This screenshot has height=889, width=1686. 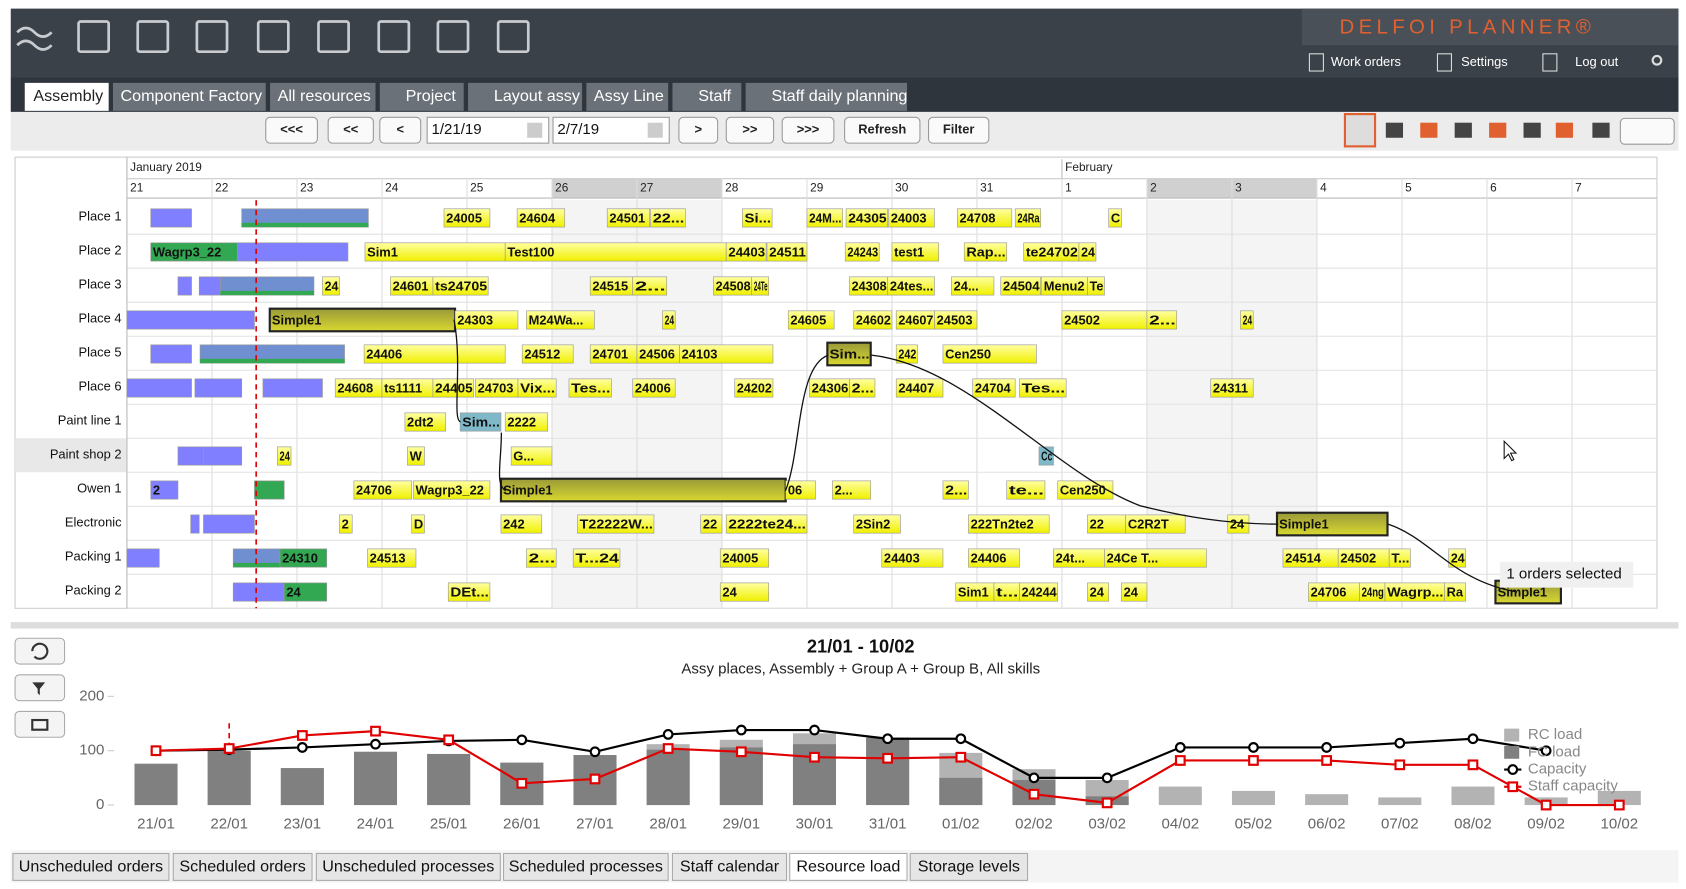 What do you see at coordinates (849, 354) in the screenshot?
I see `task-selected` at bounding box center [849, 354].